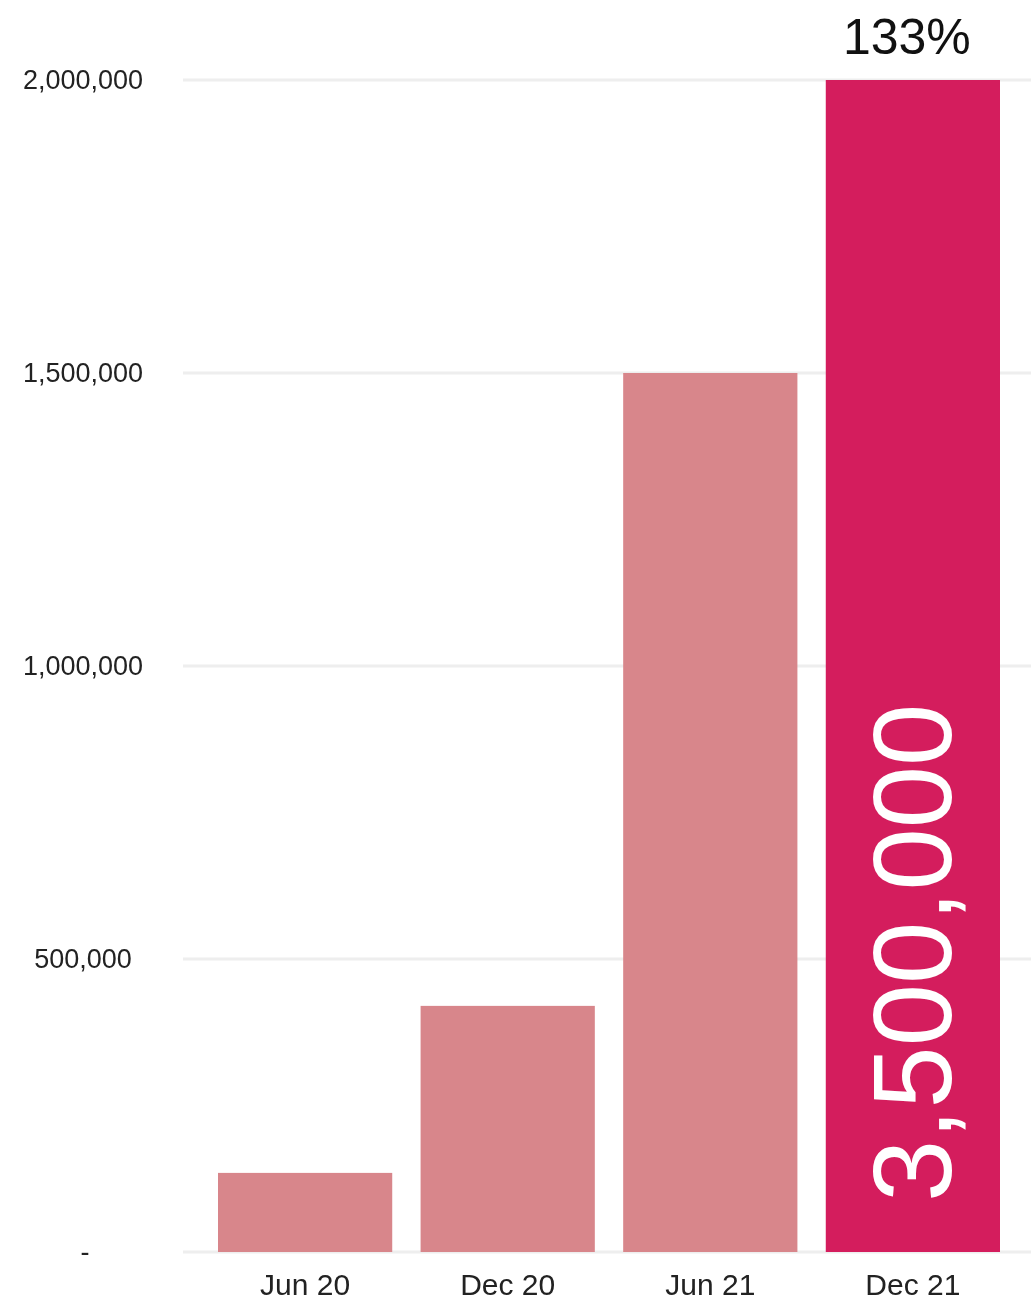 The width and height of the screenshot is (1031, 1301). Describe the element at coordinates (906, 37) in the screenshot. I see `annotation: 133%` at that location.